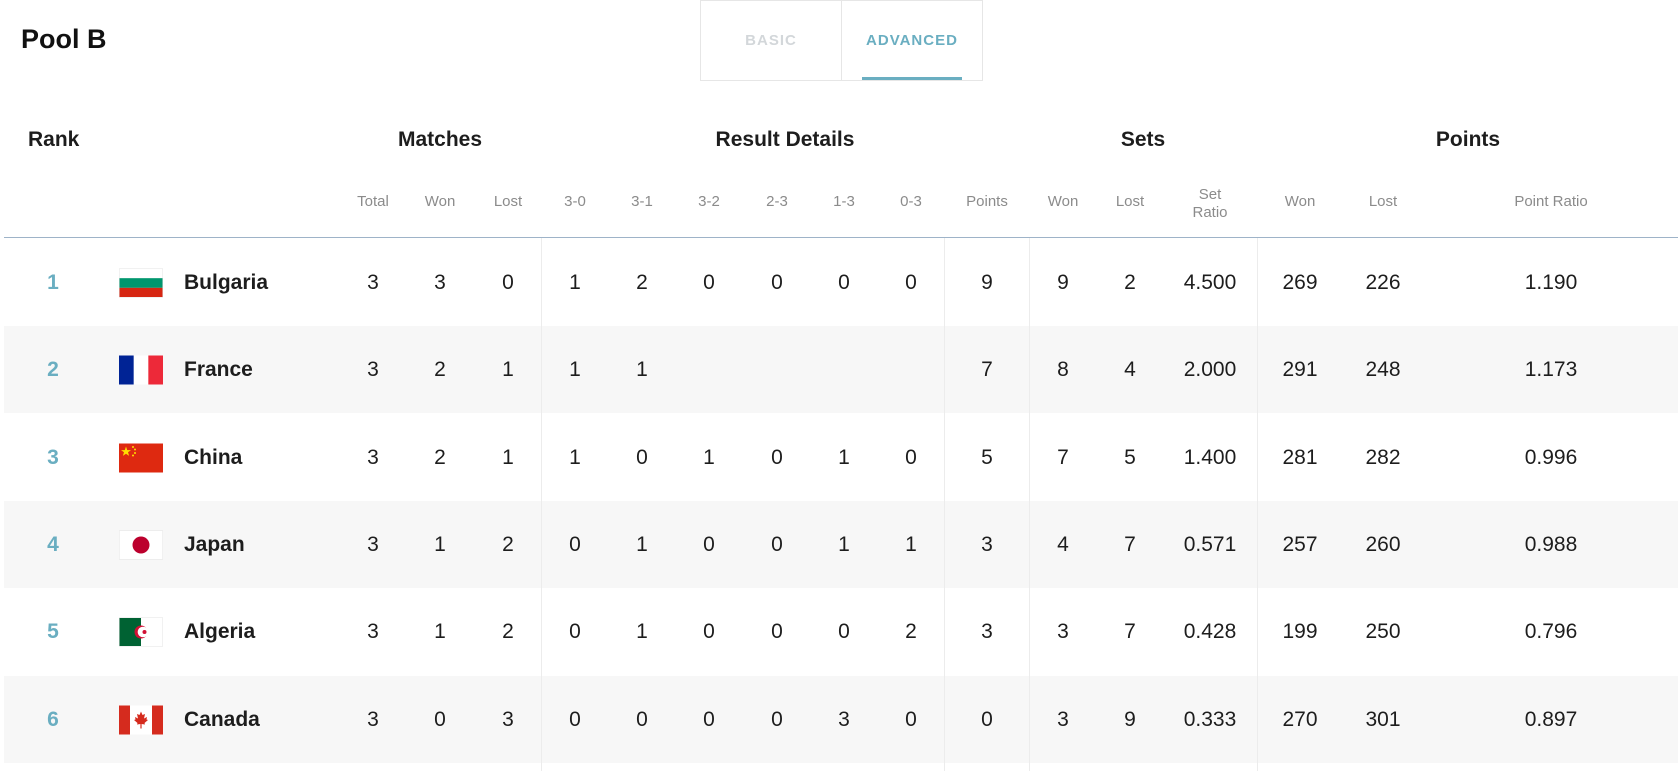 This screenshot has width=1678, height=771. I want to click on result-details-header: Result Details, so click(785, 139).